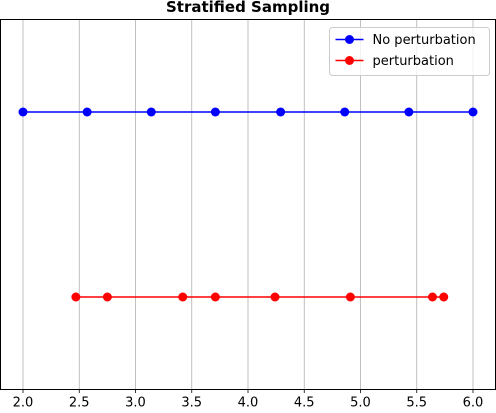  What do you see at coordinates (473, 403) in the screenshot?
I see `x-tick-label: 6.0` at bounding box center [473, 403].